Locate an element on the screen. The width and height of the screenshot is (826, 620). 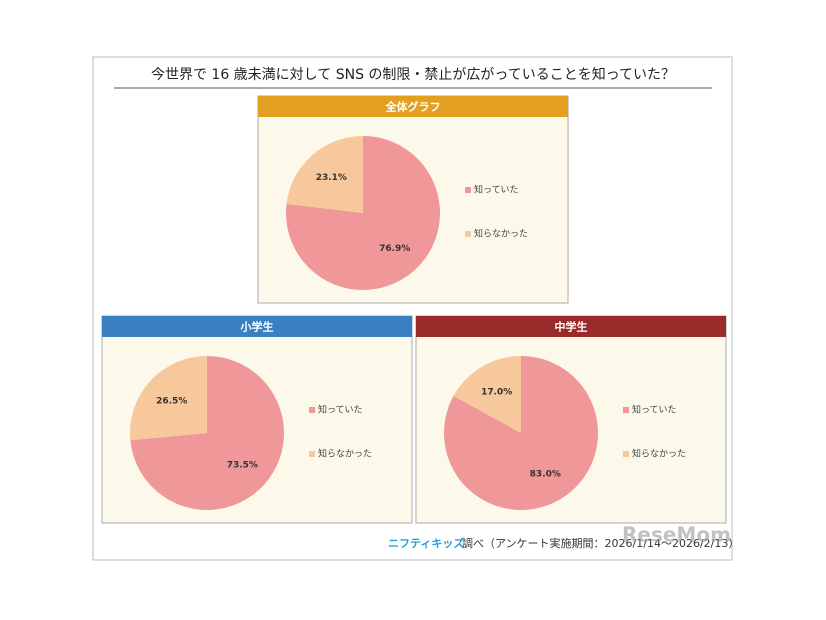
value-label: 73.5% is located at coordinates (242, 466).